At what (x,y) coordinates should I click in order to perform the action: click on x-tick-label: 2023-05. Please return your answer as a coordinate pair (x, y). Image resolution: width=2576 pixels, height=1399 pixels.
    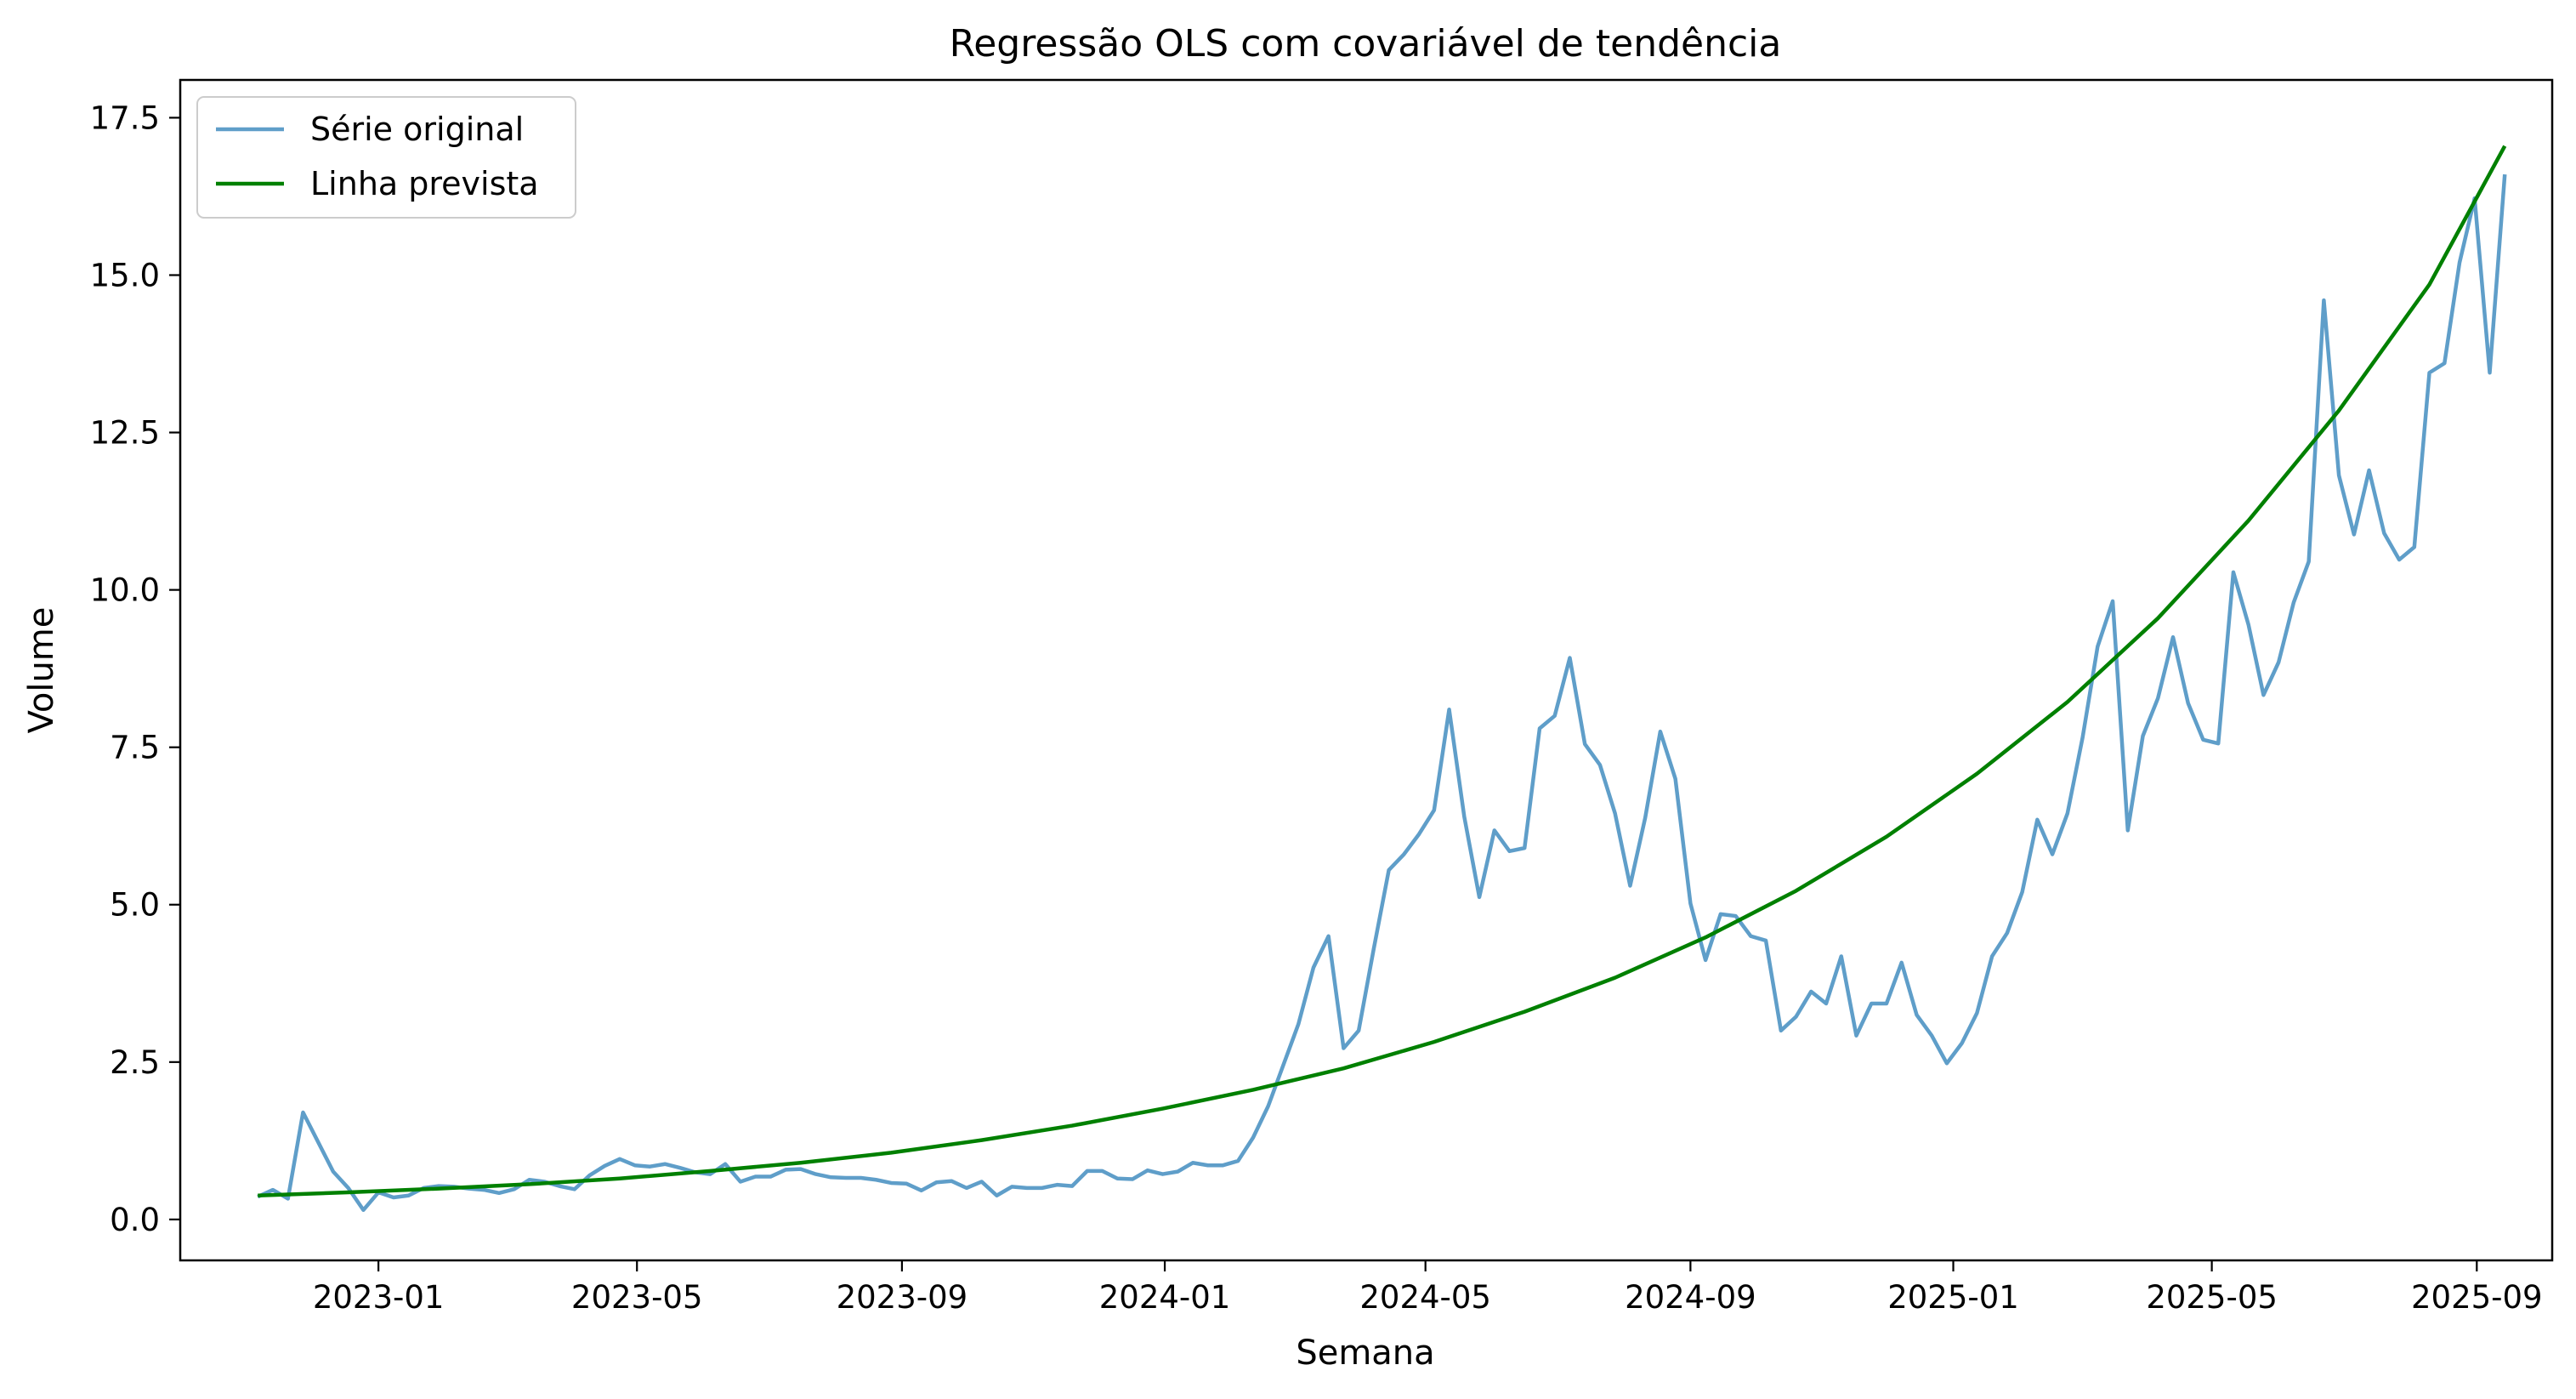
    Looking at the image, I should click on (637, 1297).